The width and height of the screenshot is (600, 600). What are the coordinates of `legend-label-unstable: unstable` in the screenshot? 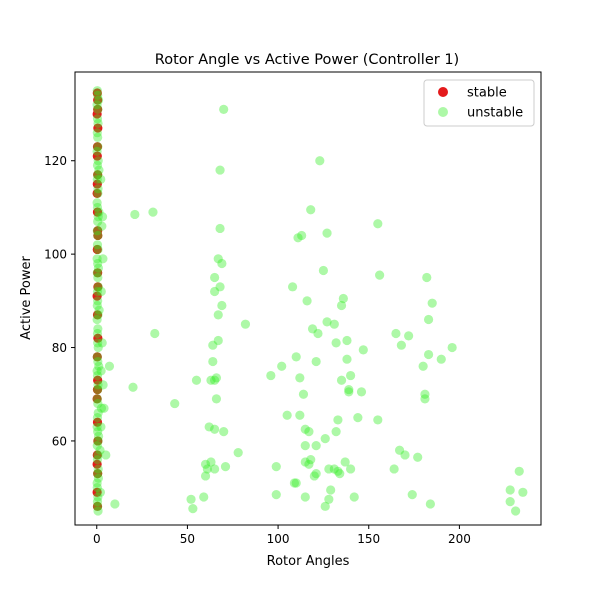 It's located at (495, 113).